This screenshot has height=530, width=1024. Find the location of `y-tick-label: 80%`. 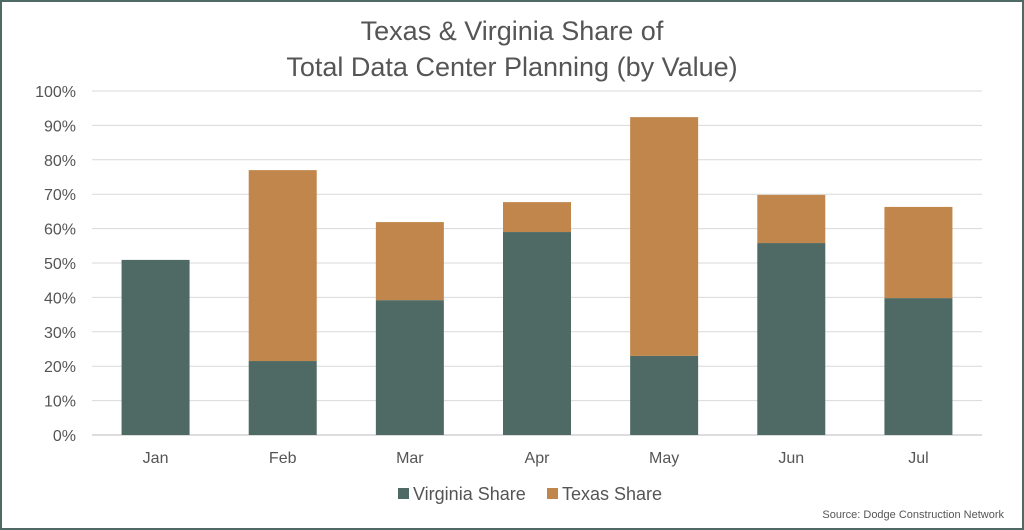

y-tick-label: 80% is located at coordinates (60, 161).